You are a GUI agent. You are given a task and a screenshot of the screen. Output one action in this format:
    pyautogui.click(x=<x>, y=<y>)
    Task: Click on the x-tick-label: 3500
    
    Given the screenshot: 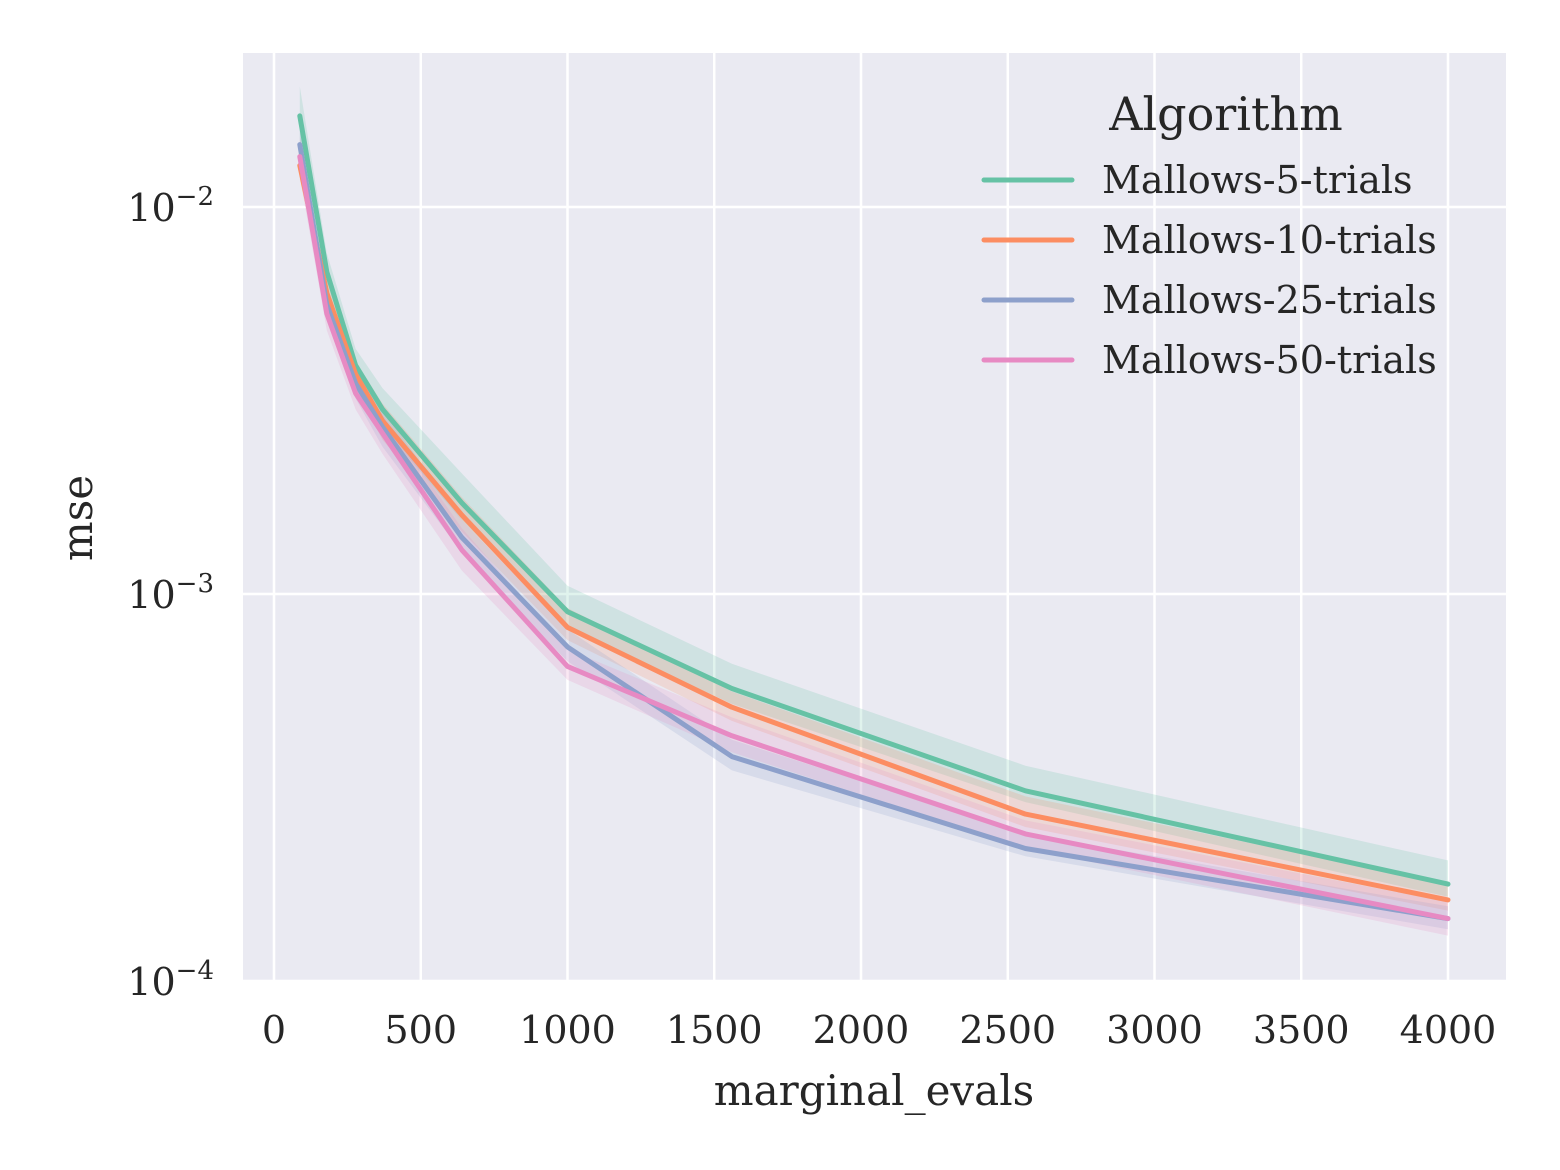 What is the action you would take?
    pyautogui.click(x=1301, y=1030)
    